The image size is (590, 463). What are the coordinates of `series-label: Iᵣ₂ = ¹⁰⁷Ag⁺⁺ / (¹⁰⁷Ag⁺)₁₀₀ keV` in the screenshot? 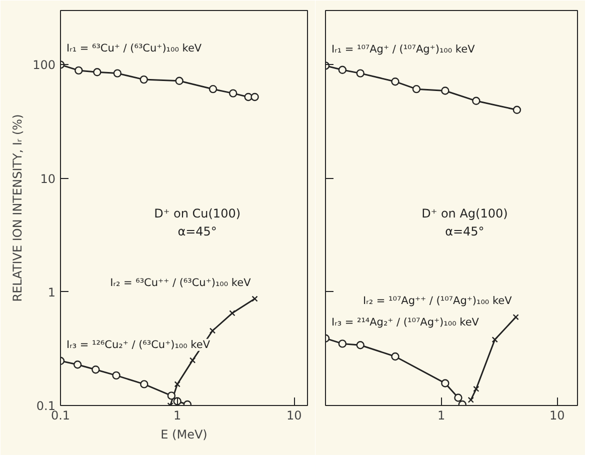 It's located at (438, 301).